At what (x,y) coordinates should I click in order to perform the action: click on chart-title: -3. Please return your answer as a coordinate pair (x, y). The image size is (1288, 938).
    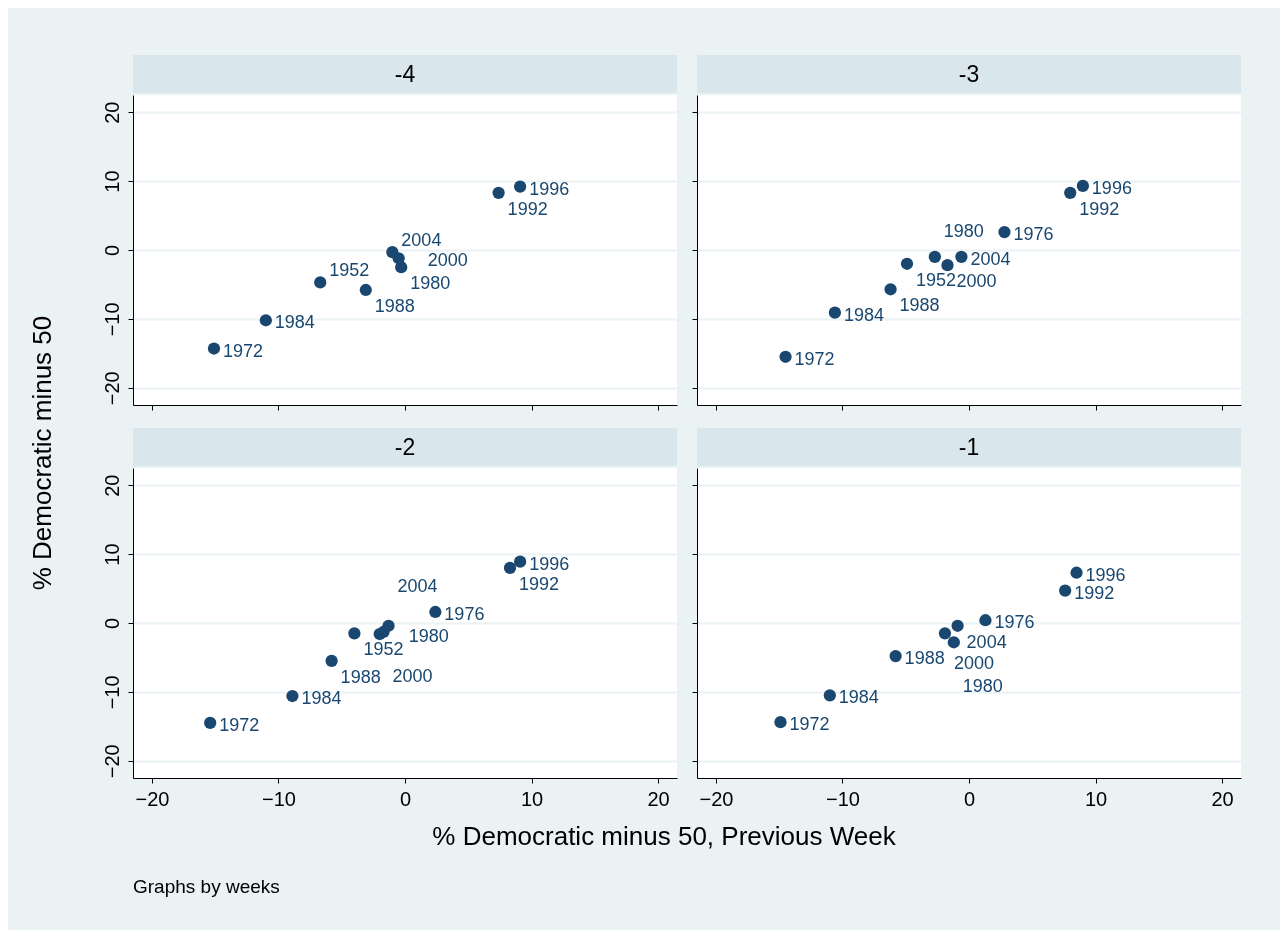
    Looking at the image, I should click on (969, 74).